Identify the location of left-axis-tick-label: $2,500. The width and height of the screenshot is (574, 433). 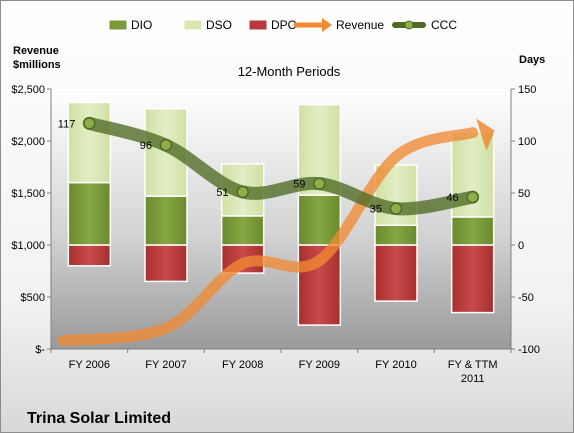
(28, 90).